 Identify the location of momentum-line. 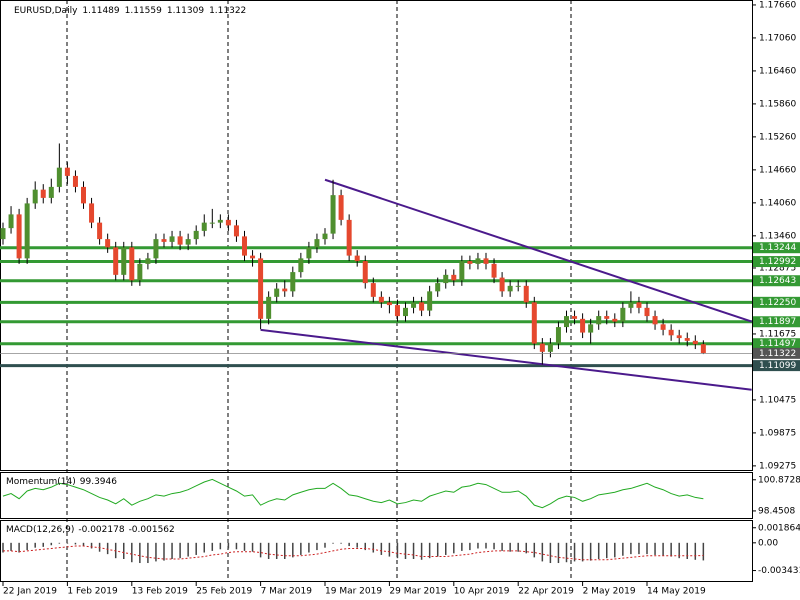
(353, 493).